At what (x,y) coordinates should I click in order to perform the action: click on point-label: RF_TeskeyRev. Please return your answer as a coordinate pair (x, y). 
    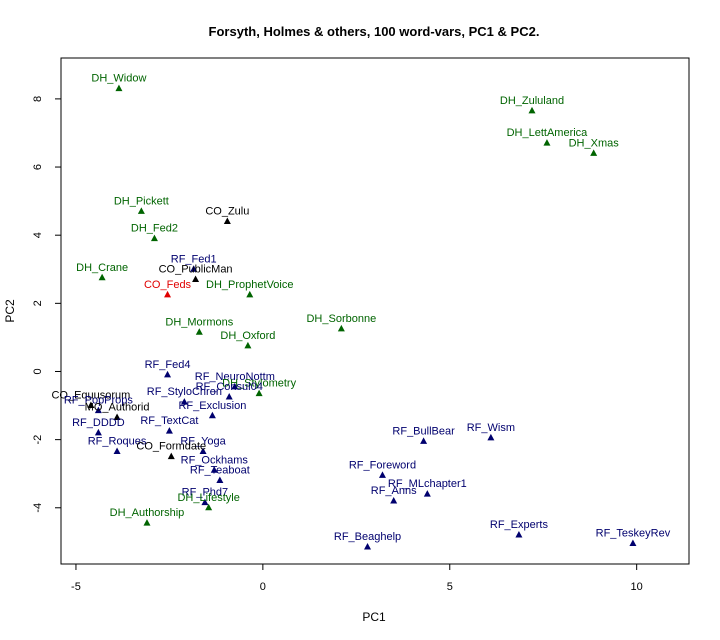
    Looking at the image, I should click on (633, 534).